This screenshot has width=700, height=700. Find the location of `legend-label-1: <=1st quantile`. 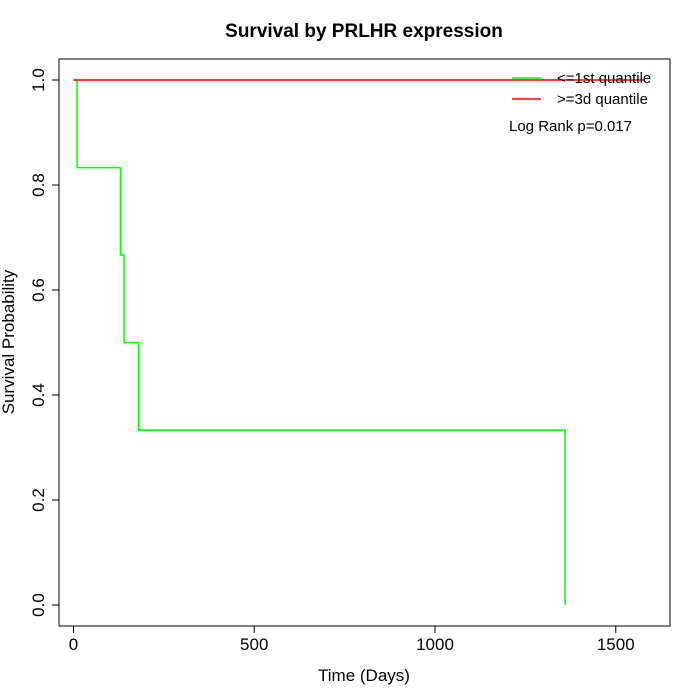

legend-label-1: <=1st quantile is located at coordinates (604, 78).